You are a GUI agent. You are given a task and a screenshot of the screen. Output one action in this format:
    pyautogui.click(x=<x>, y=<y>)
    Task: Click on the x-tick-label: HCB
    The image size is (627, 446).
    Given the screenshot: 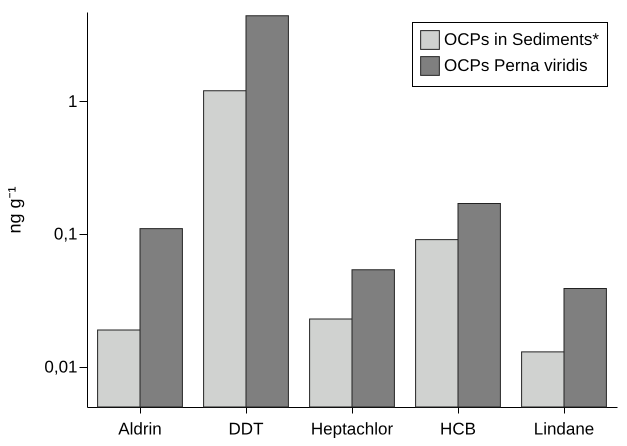 What is the action you would take?
    pyautogui.click(x=458, y=429)
    